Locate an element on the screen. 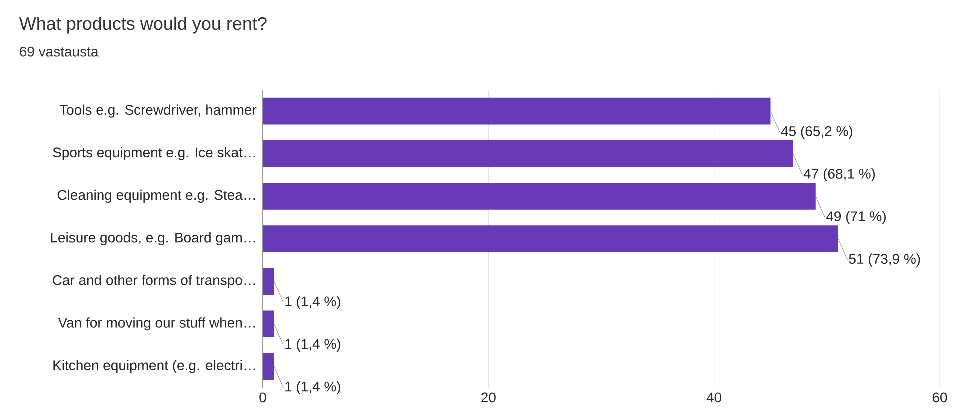 This screenshot has height=414, width=955. data-label: 51 (73,9 %) is located at coordinates (884, 260).